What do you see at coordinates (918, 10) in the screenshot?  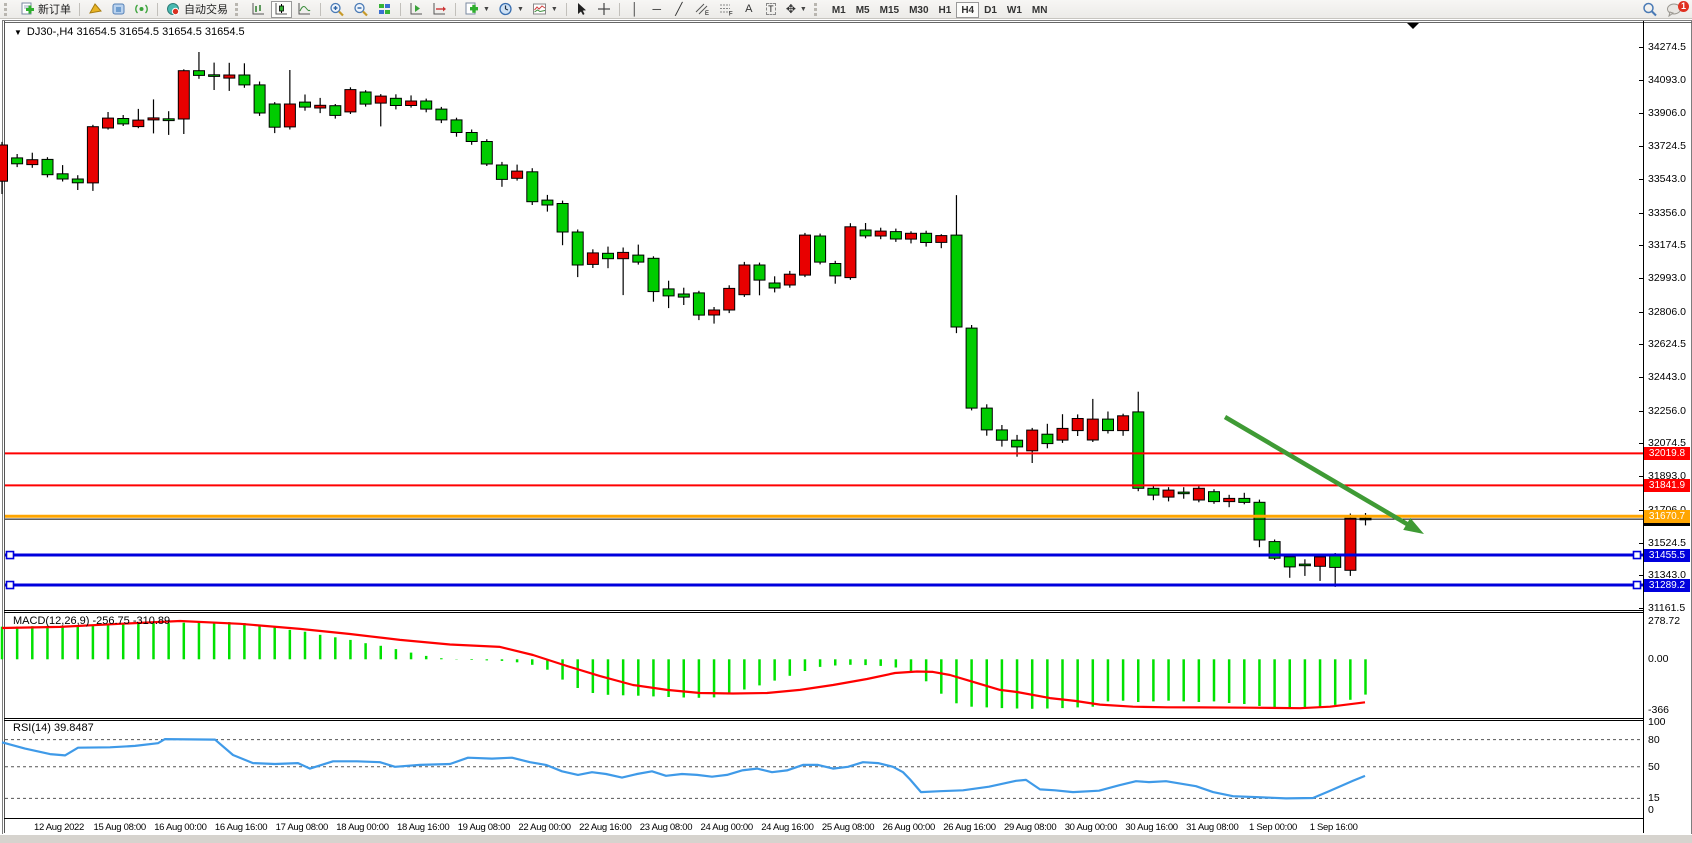 I see `timeframe-m30-button: M30` at bounding box center [918, 10].